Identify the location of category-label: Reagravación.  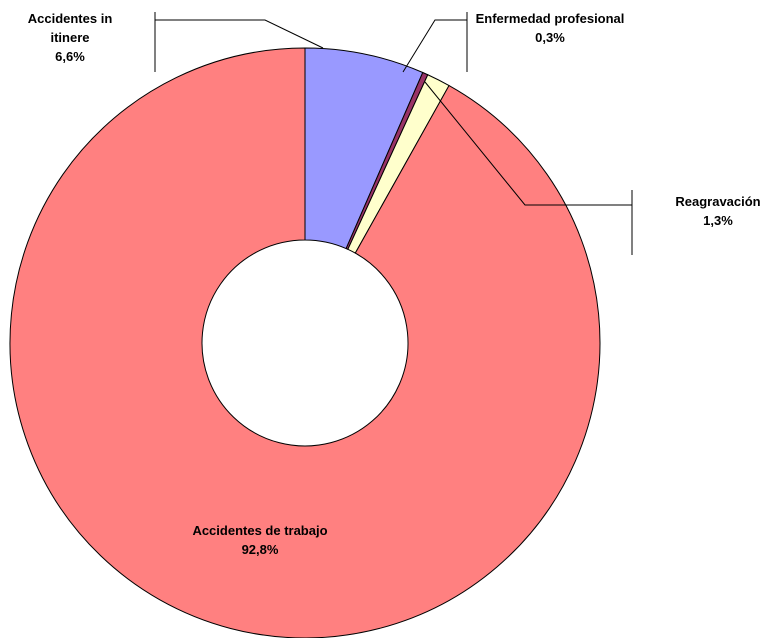
(718, 201).